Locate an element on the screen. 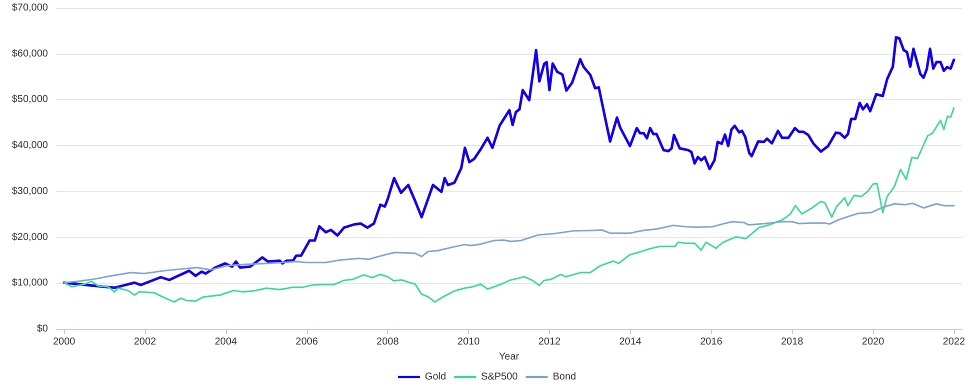  x-tick-label: 2020 is located at coordinates (873, 342).